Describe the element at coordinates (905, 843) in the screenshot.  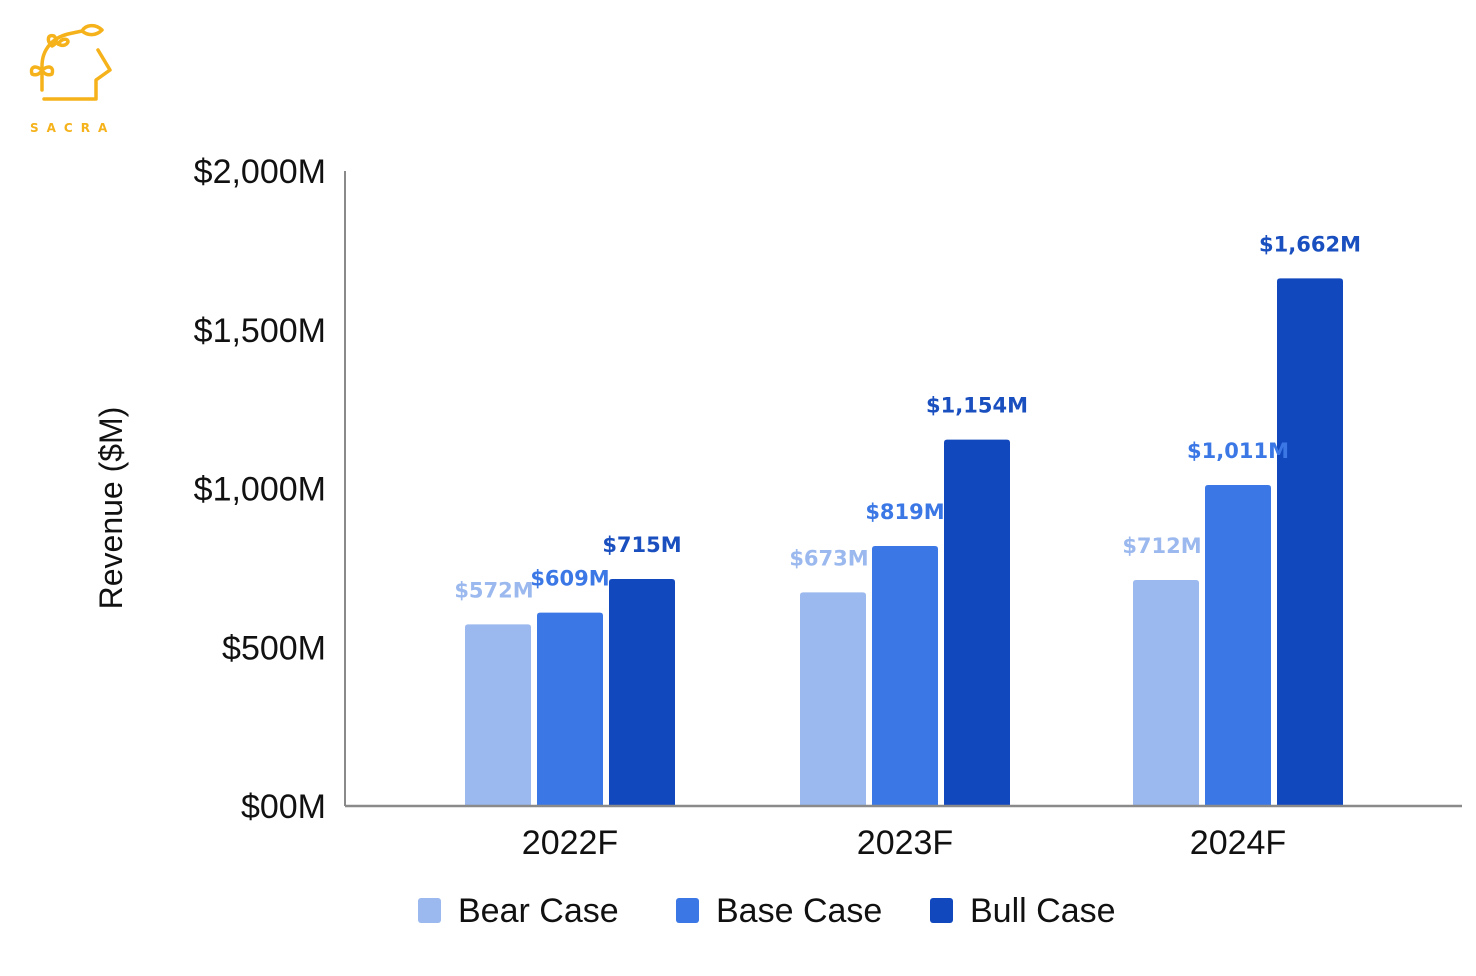
I see `x-tick-label: 2023F` at that location.